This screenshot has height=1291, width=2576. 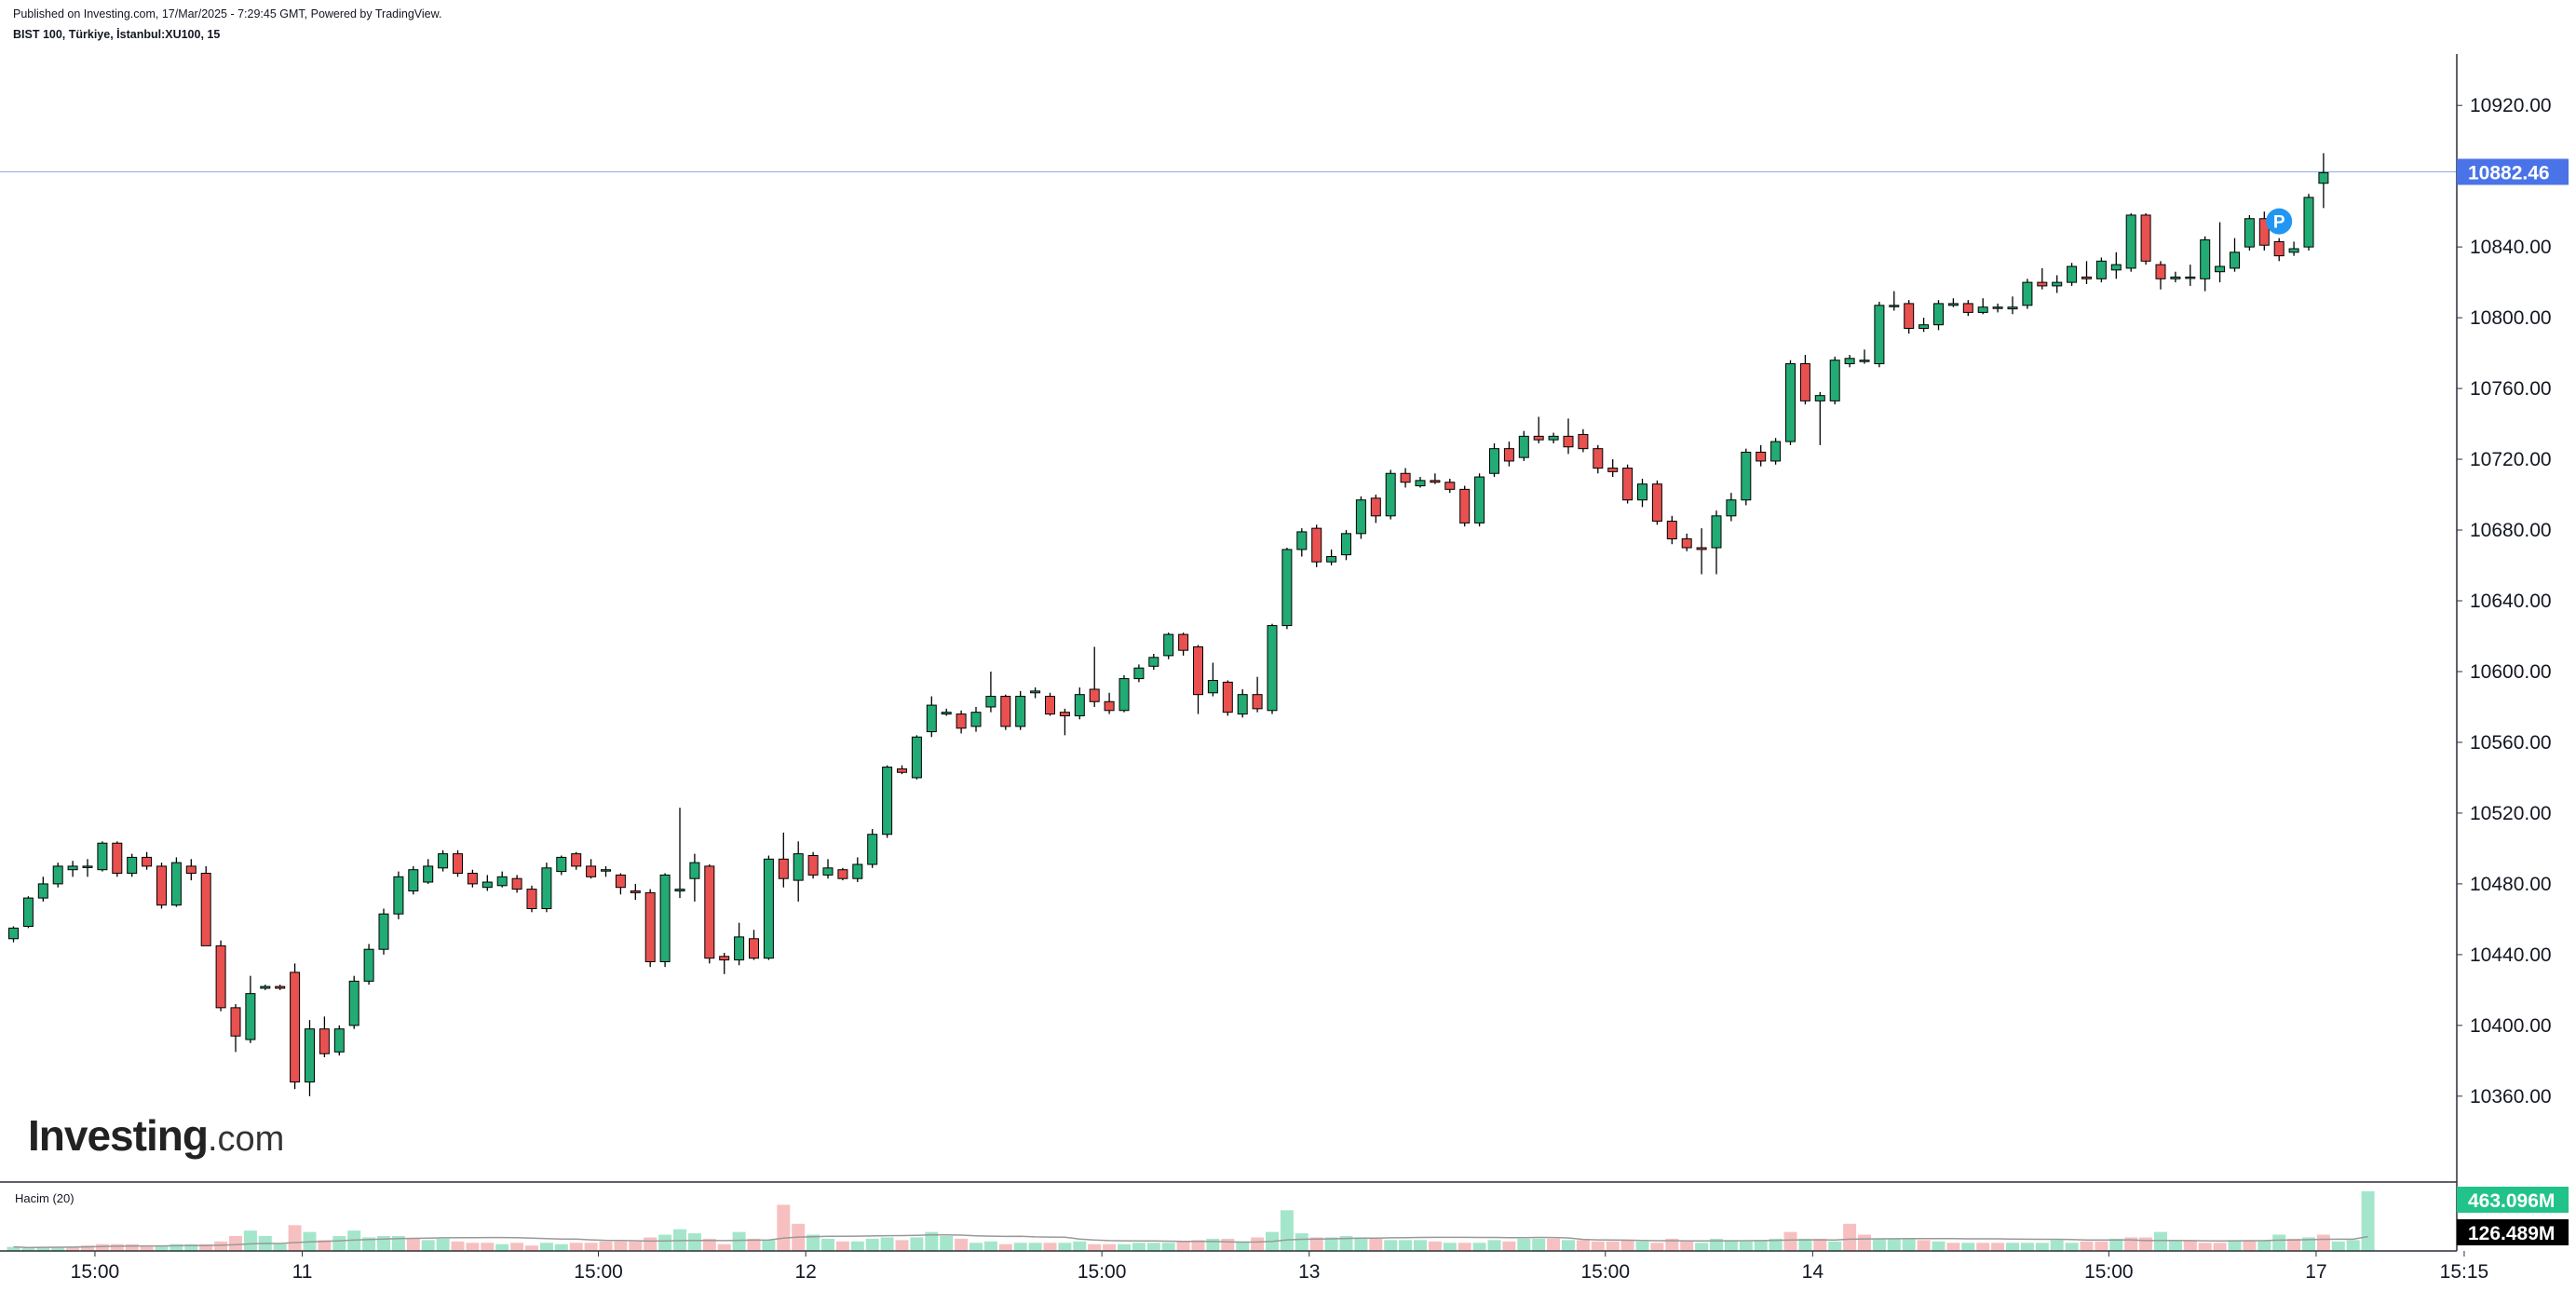 I want to click on volume-current-tag-bg, so click(x=2513, y=1200).